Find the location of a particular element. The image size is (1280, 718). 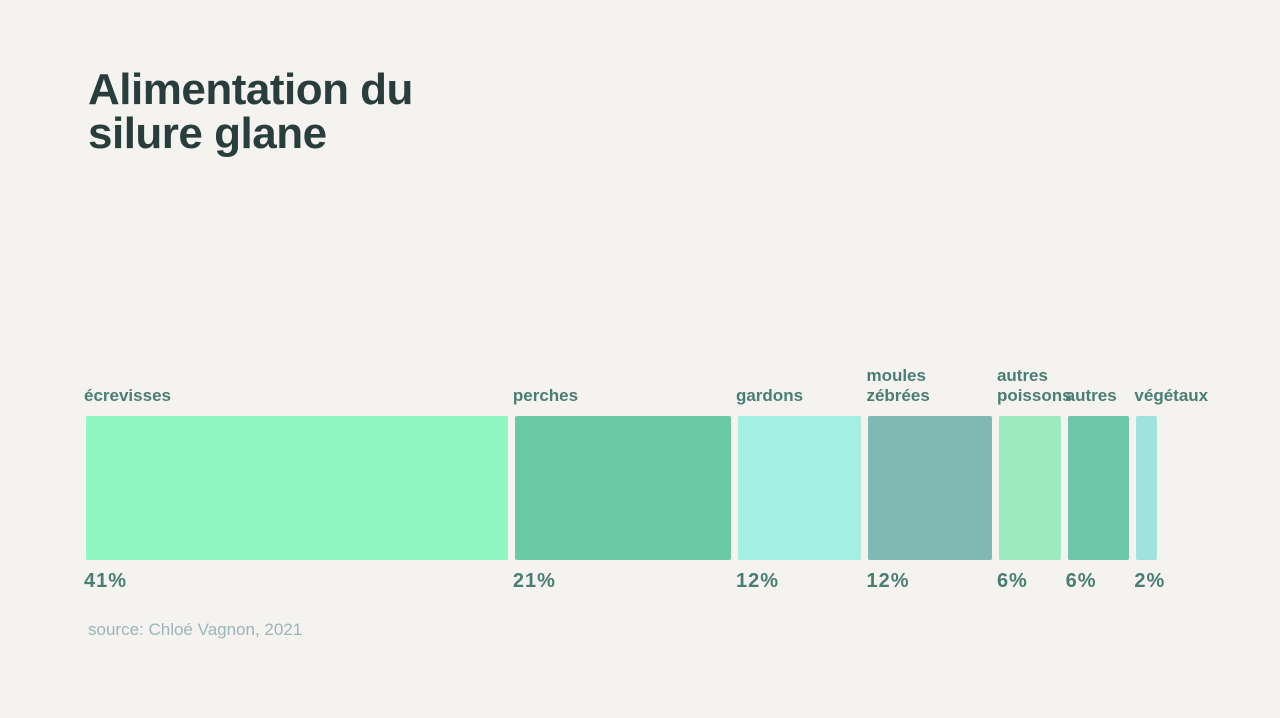

value-label: 41% is located at coordinates (106, 581).